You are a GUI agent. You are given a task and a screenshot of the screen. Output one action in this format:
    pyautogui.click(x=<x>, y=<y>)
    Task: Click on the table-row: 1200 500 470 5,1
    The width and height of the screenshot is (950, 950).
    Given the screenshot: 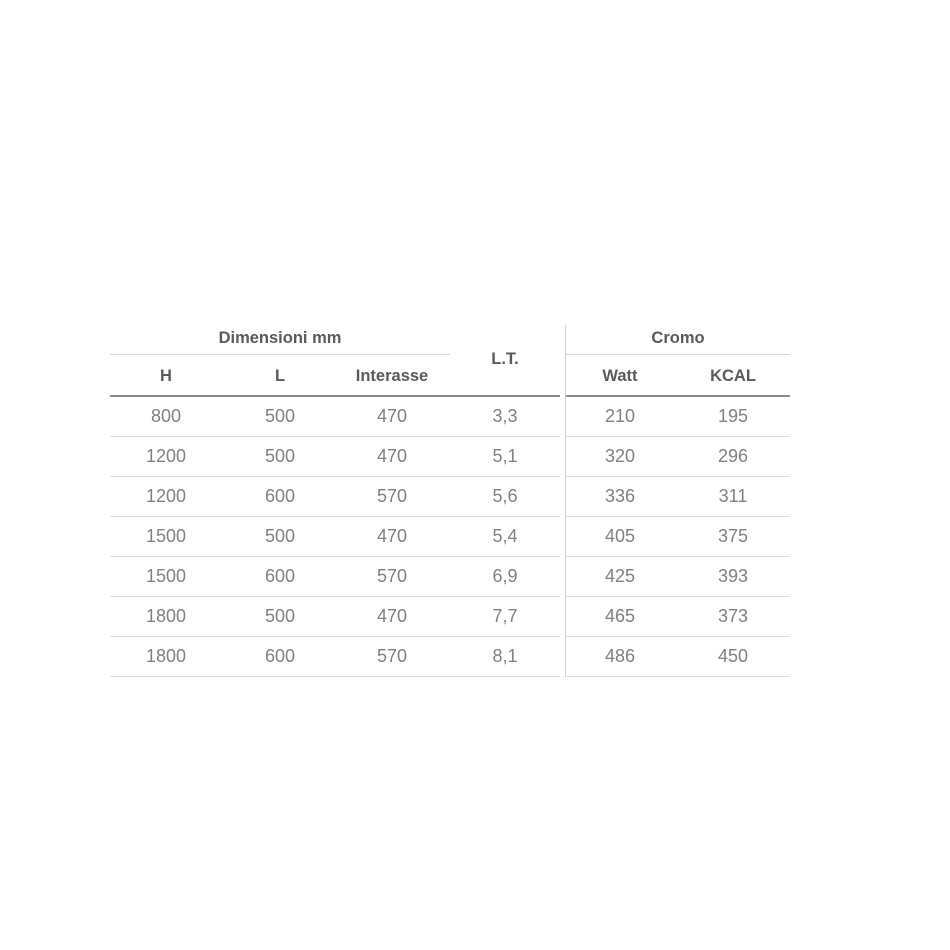 What is the action you would take?
    pyautogui.click(x=335, y=457)
    